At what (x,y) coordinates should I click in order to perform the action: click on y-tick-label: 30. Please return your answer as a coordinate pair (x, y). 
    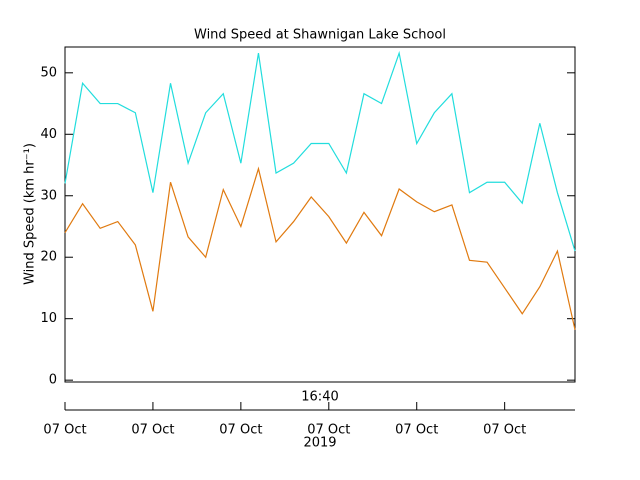
    Looking at the image, I should click on (48, 195).